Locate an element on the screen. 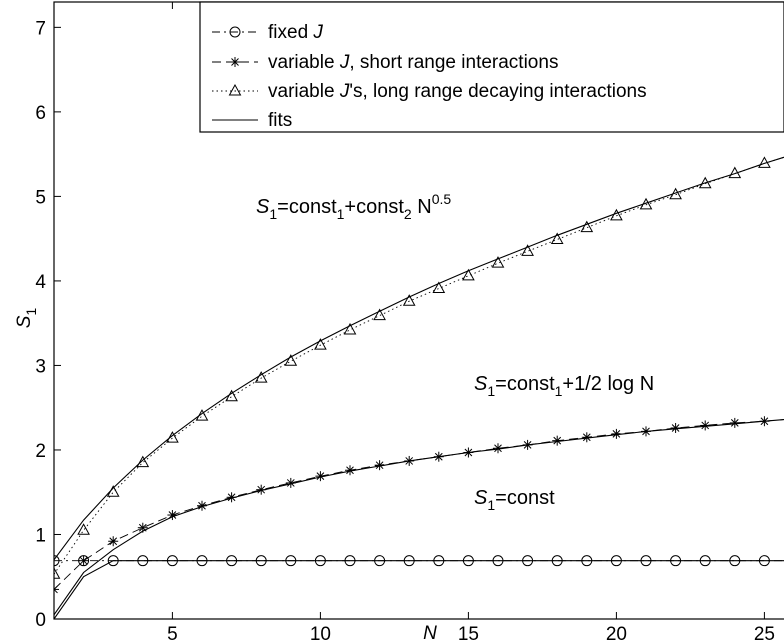 This screenshot has width=784, height=640. legend-entry-1-italic: J is located at coordinates (344, 62).